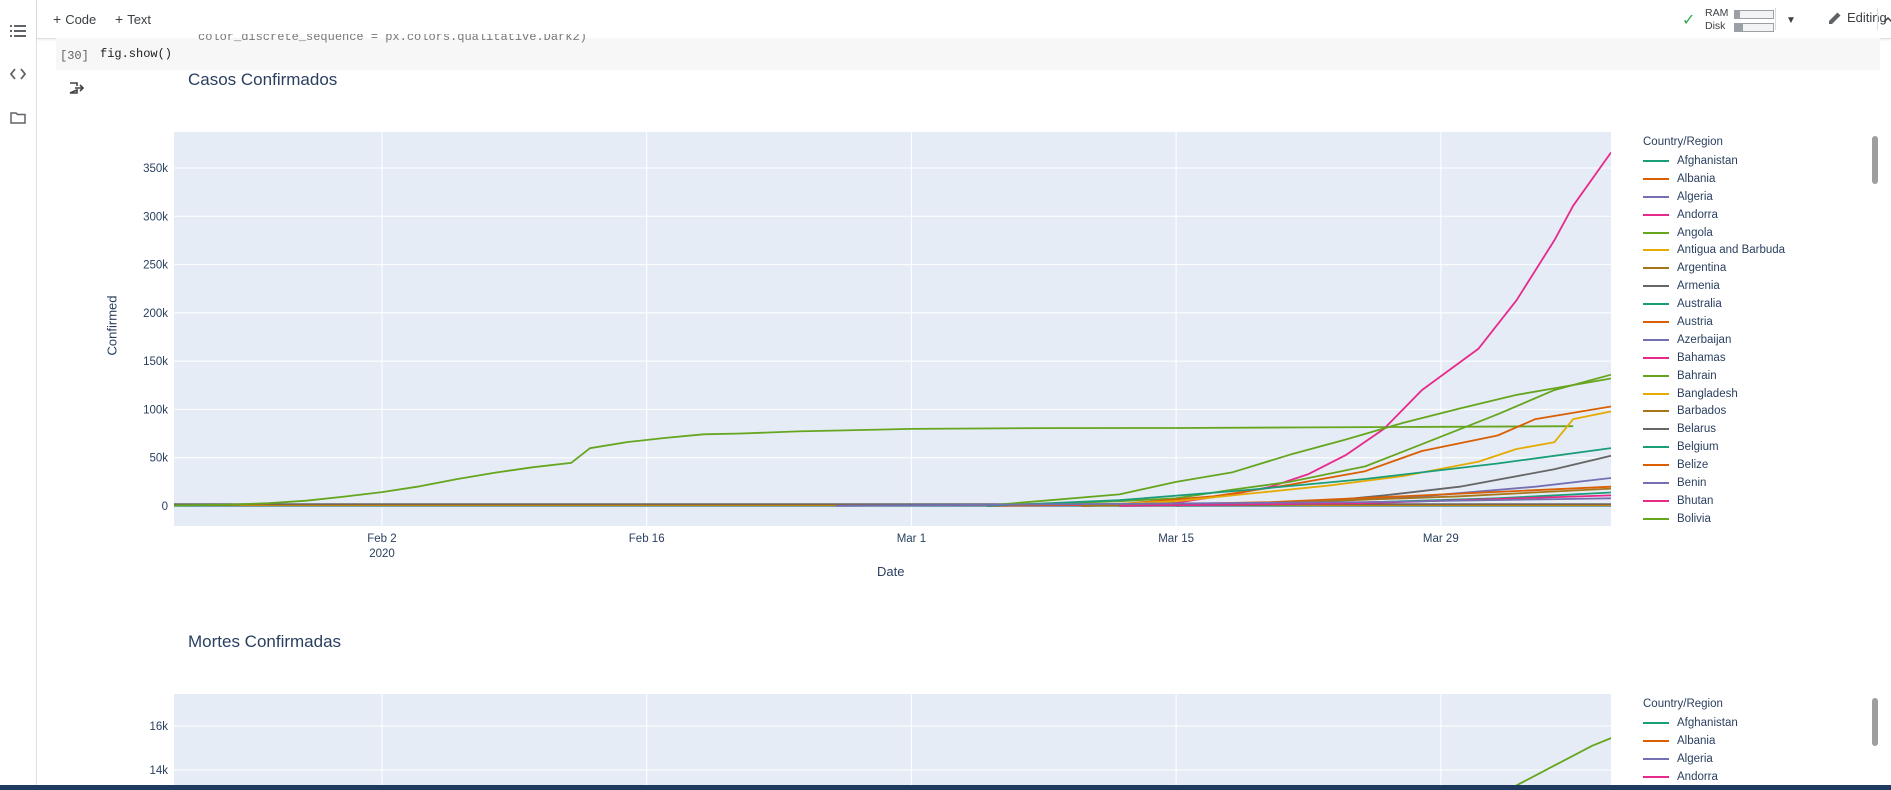  Describe the element at coordinates (18, 31) in the screenshot. I see `toc-icon` at that location.